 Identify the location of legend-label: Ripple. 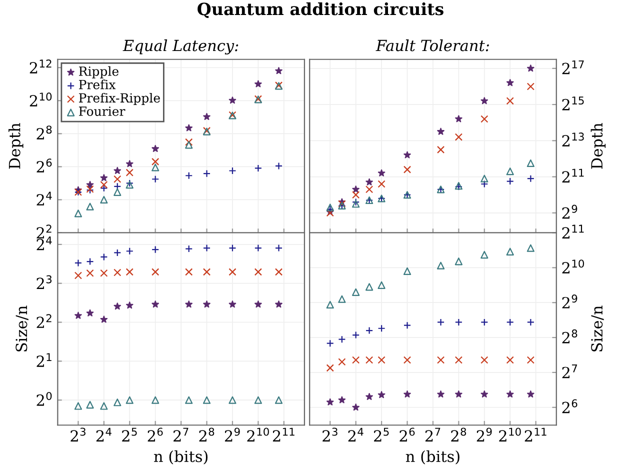
(98, 72).